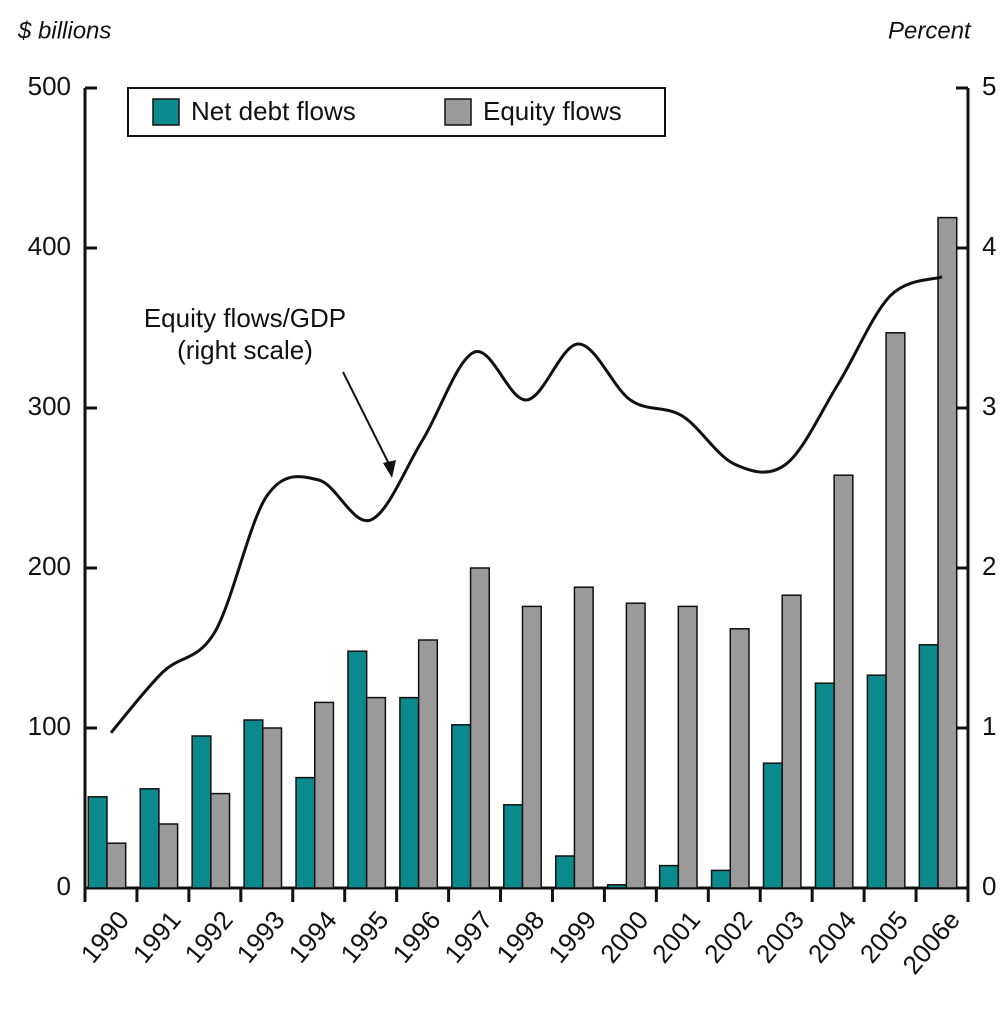  Describe the element at coordinates (520, 937) in the screenshot. I see `x-tick-label: 1998` at that location.